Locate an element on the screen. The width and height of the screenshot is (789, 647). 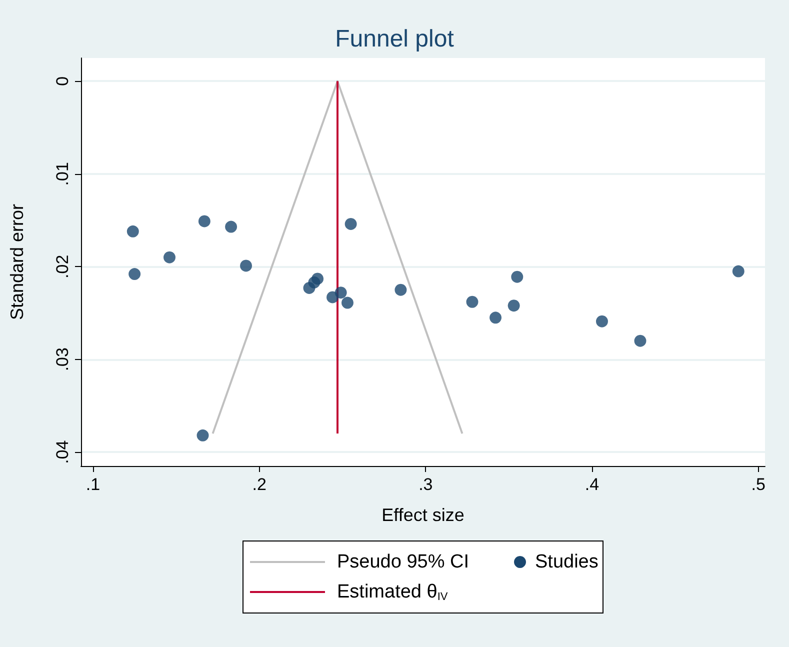
y-tick-label: .03 is located at coordinates (62, 360).